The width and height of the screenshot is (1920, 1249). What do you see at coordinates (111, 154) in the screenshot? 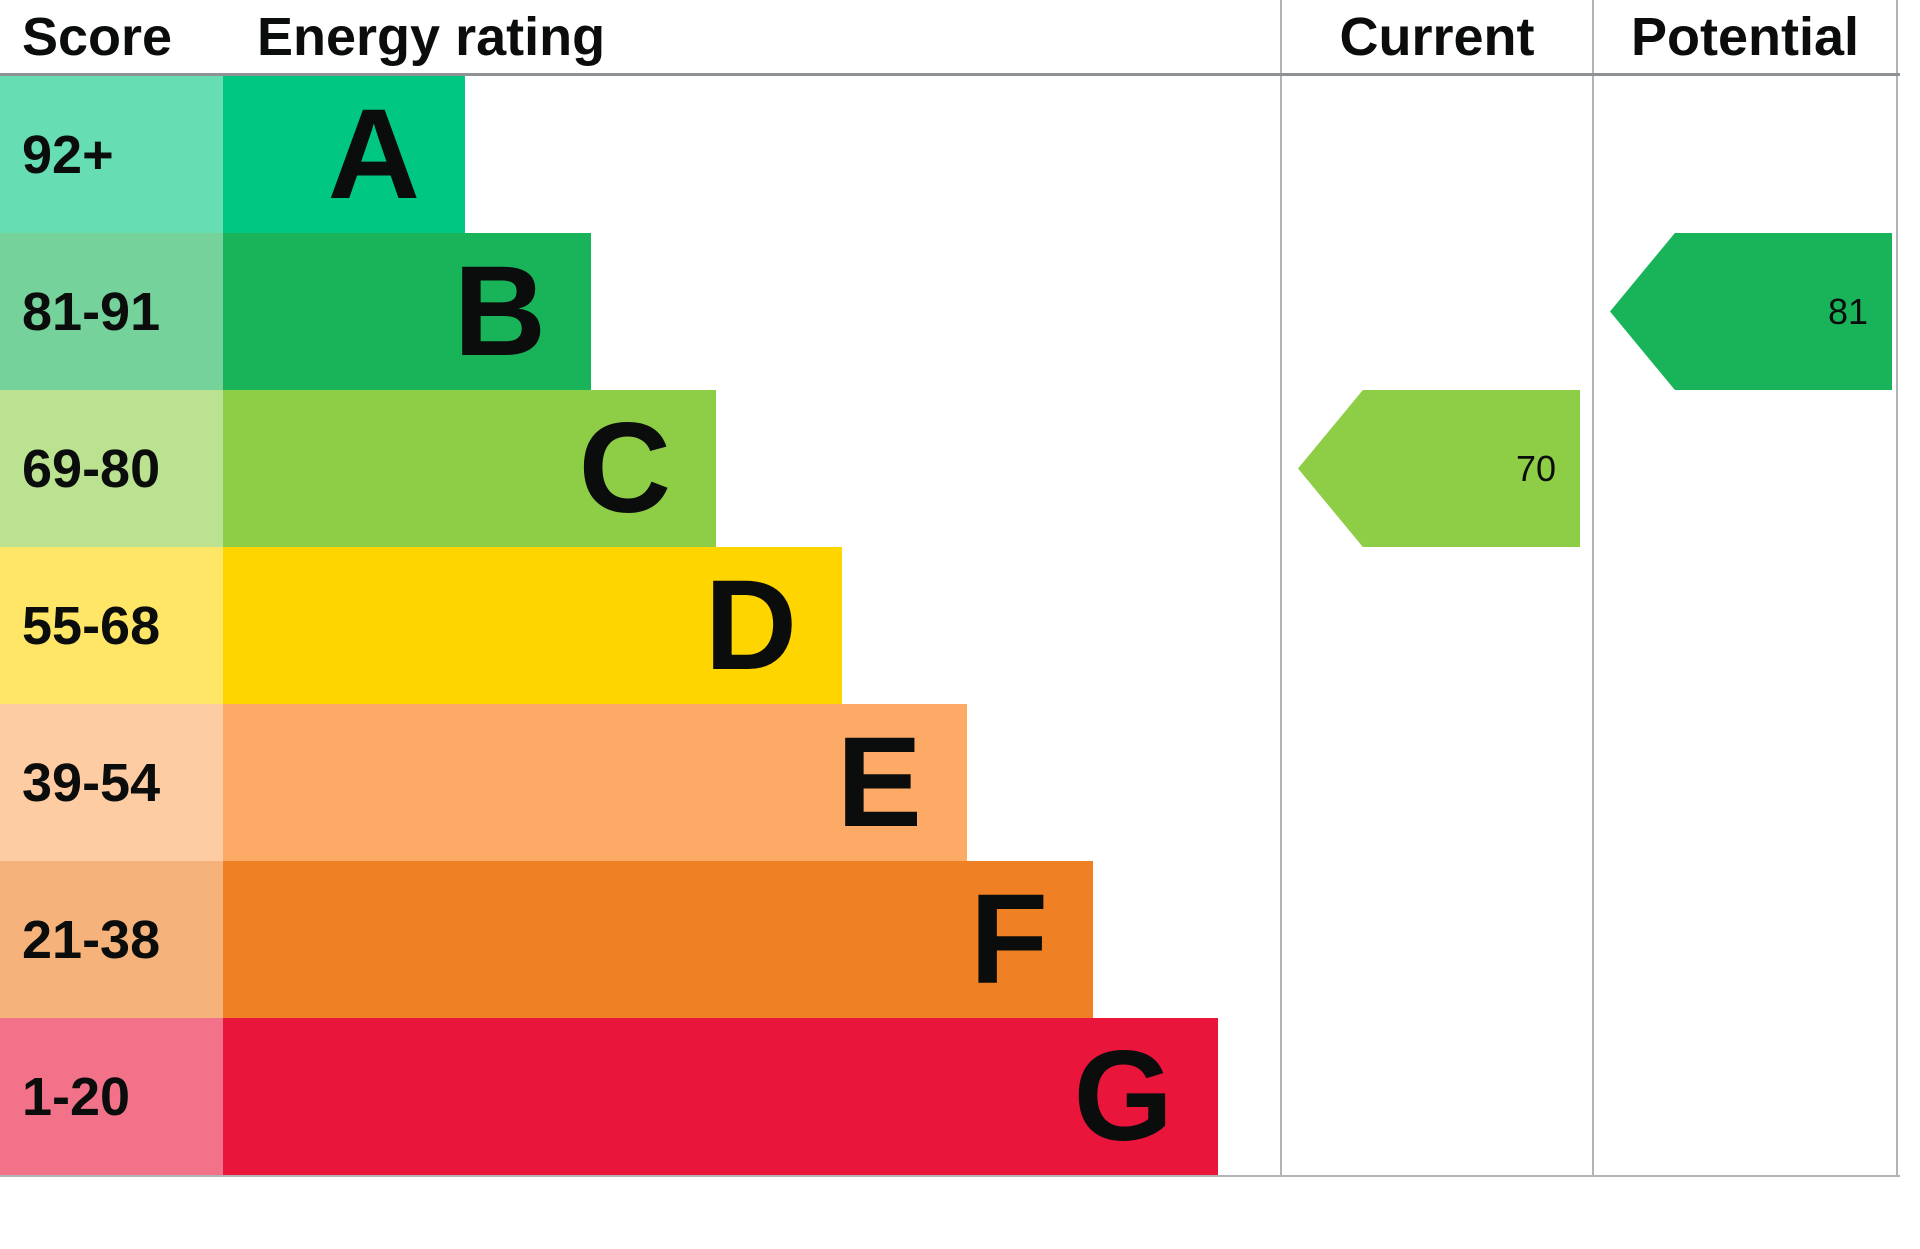
I see `band-score-a: 92+` at bounding box center [111, 154].